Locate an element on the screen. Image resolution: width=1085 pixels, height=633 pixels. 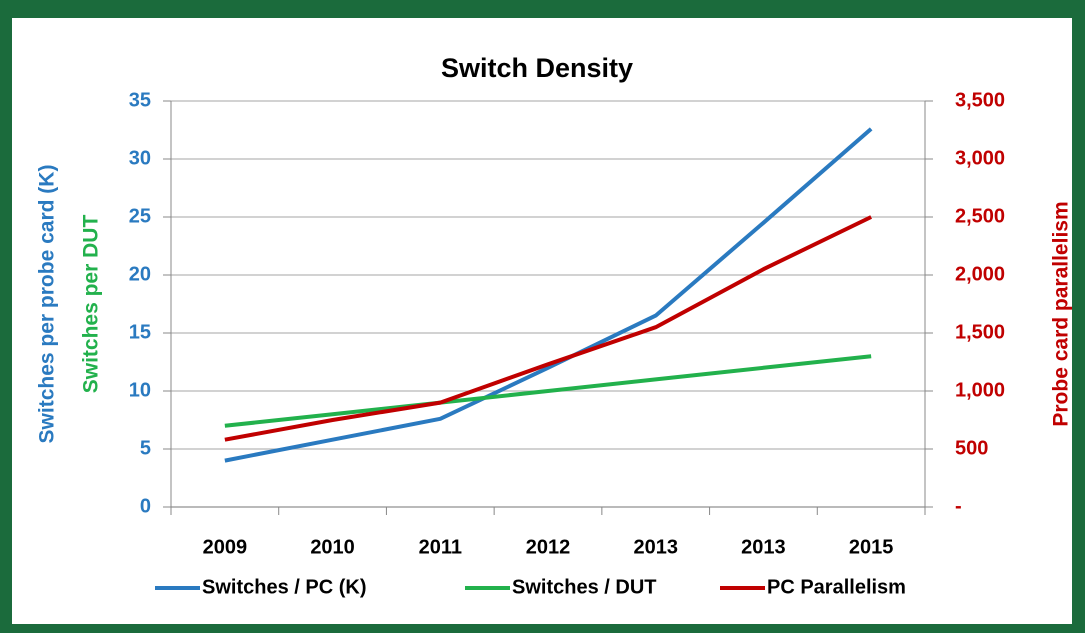
x-tick-label: 2010 is located at coordinates (332, 547).